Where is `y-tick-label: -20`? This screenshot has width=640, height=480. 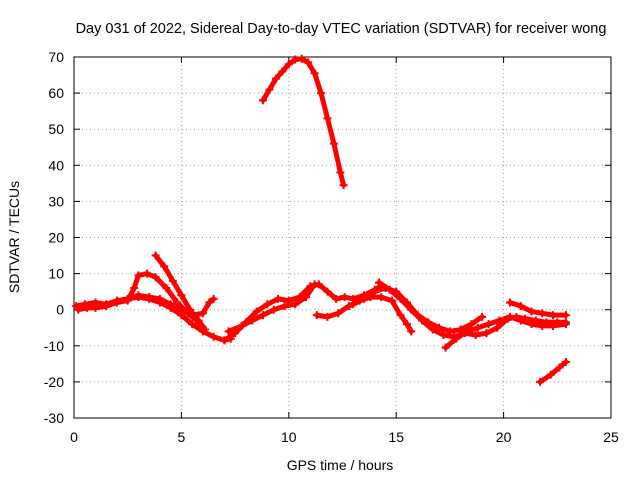 y-tick-label: -20 is located at coordinates (54, 382).